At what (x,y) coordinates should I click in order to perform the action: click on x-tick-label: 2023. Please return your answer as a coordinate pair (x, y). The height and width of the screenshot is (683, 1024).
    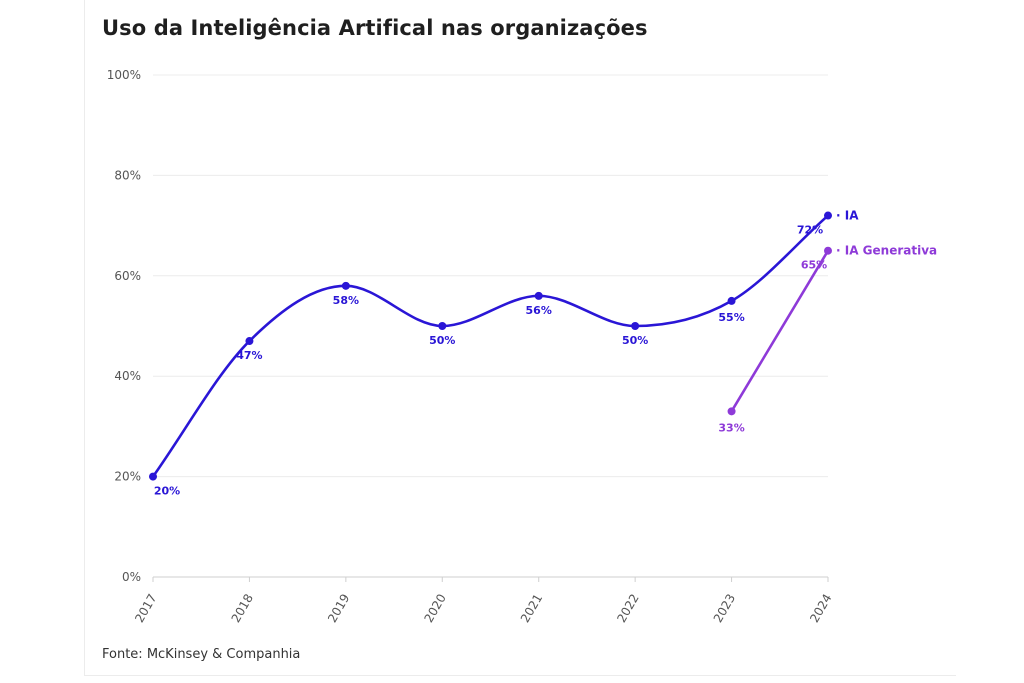
    Looking at the image, I should click on (724, 608).